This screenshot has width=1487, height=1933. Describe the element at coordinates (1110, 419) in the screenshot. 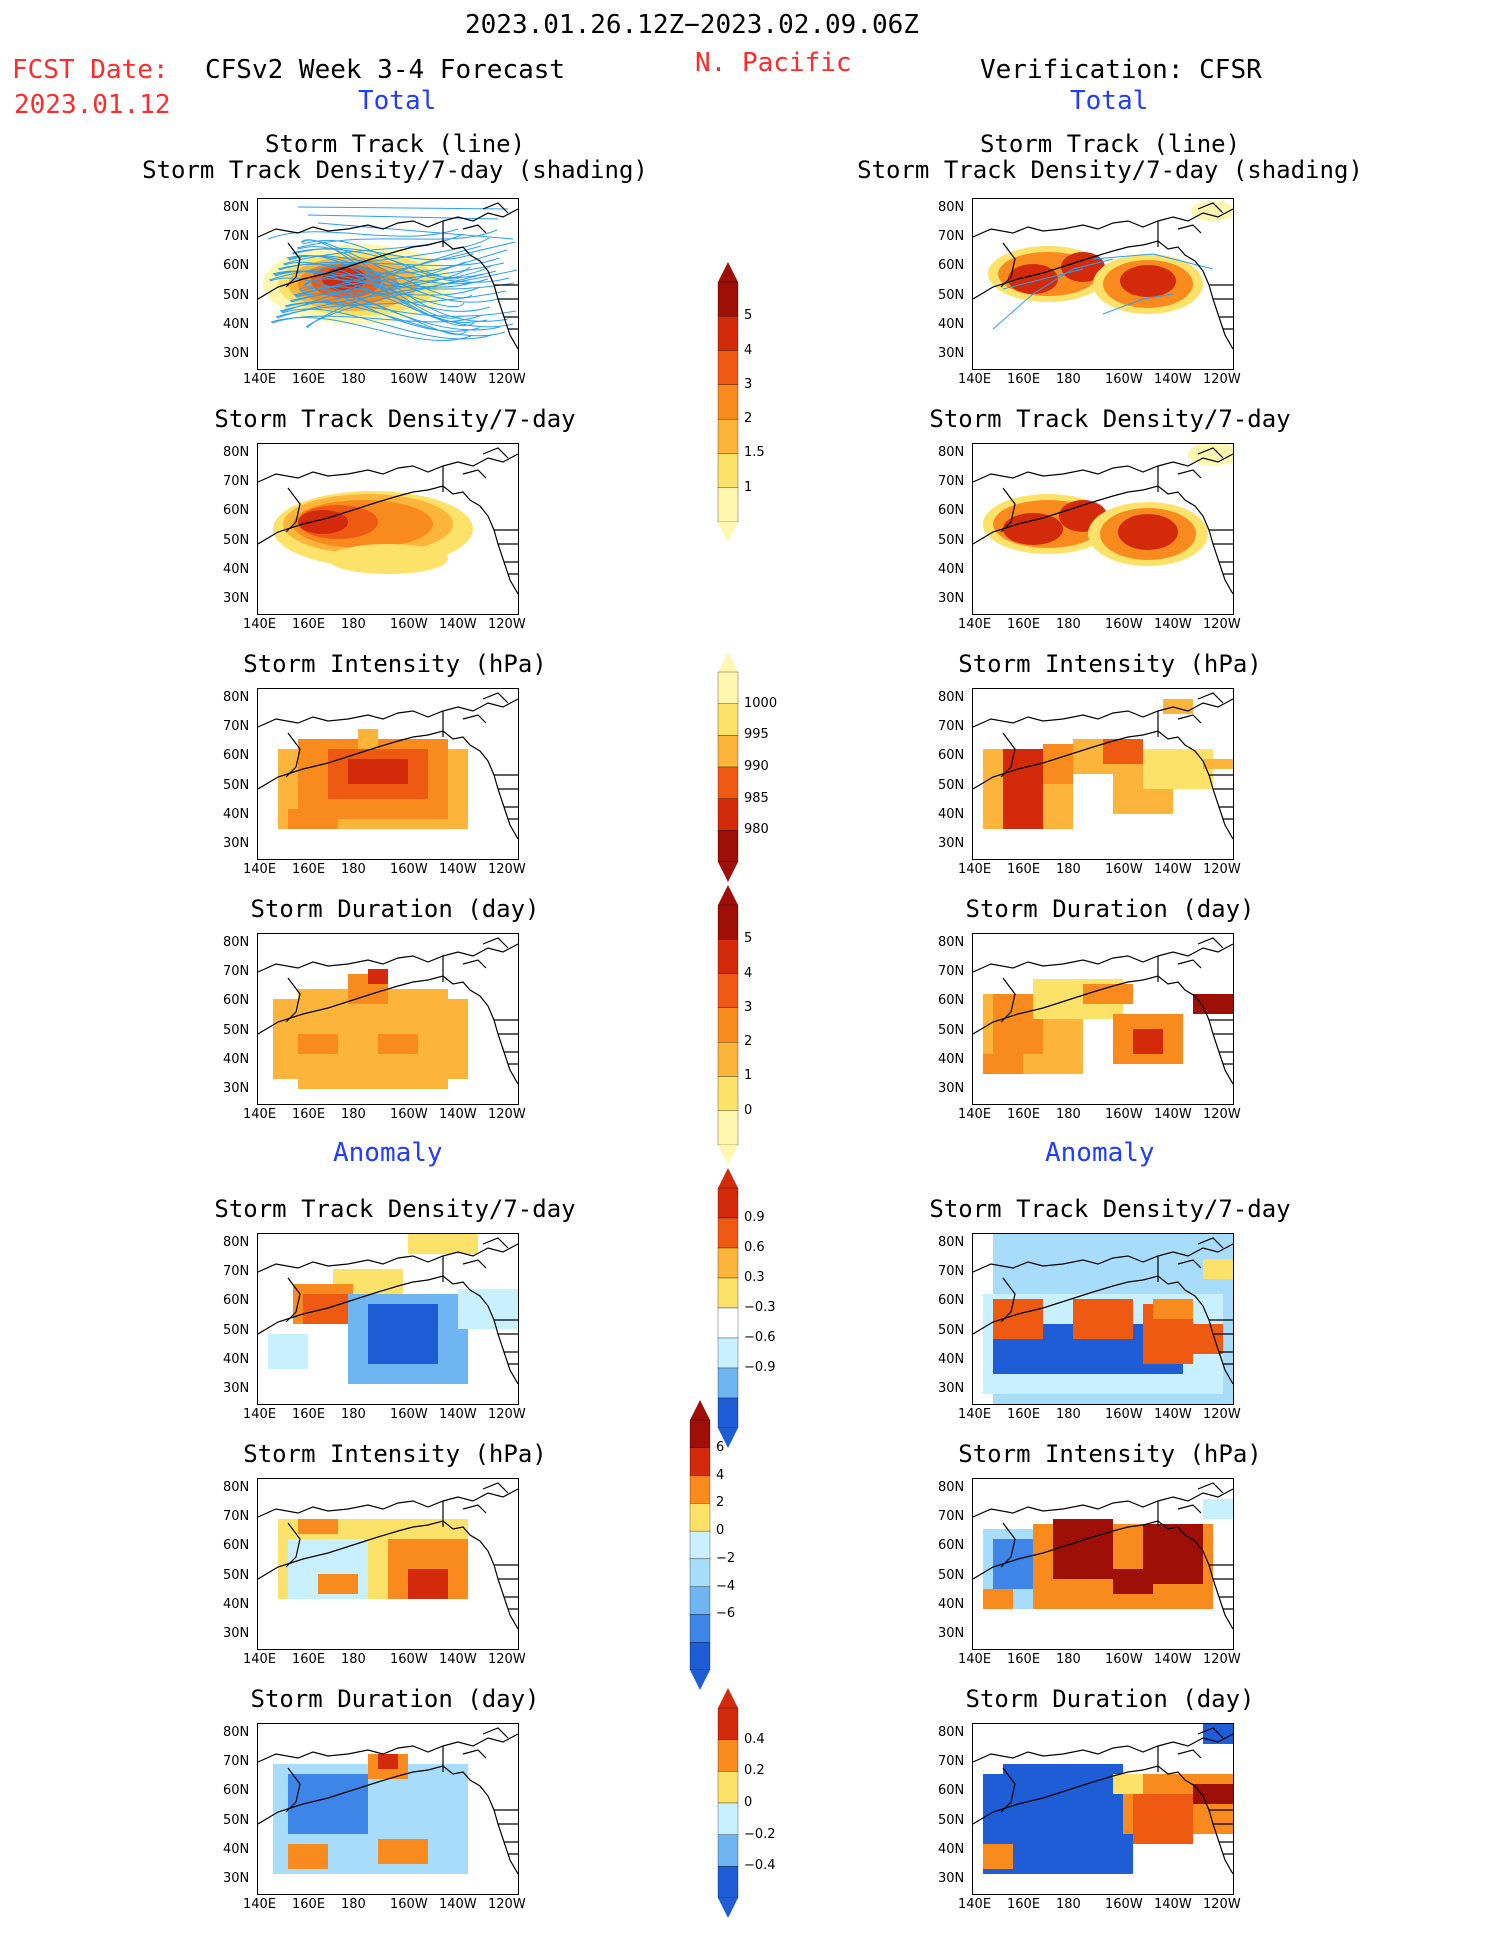

I see `panel-title-density: Storm Track Density/7-day` at that location.